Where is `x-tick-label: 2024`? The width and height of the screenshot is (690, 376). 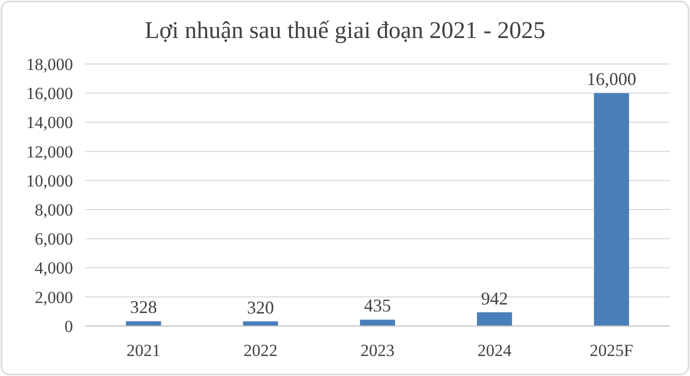 x-tick-label: 2024 is located at coordinates (495, 350).